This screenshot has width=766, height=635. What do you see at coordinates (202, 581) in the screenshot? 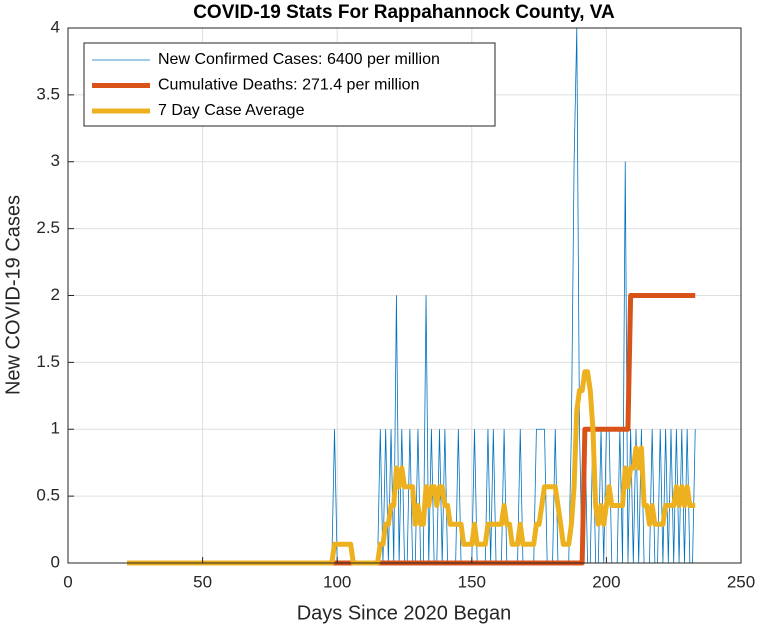
I see `x-tick-label: 50` at bounding box center [202, 581].